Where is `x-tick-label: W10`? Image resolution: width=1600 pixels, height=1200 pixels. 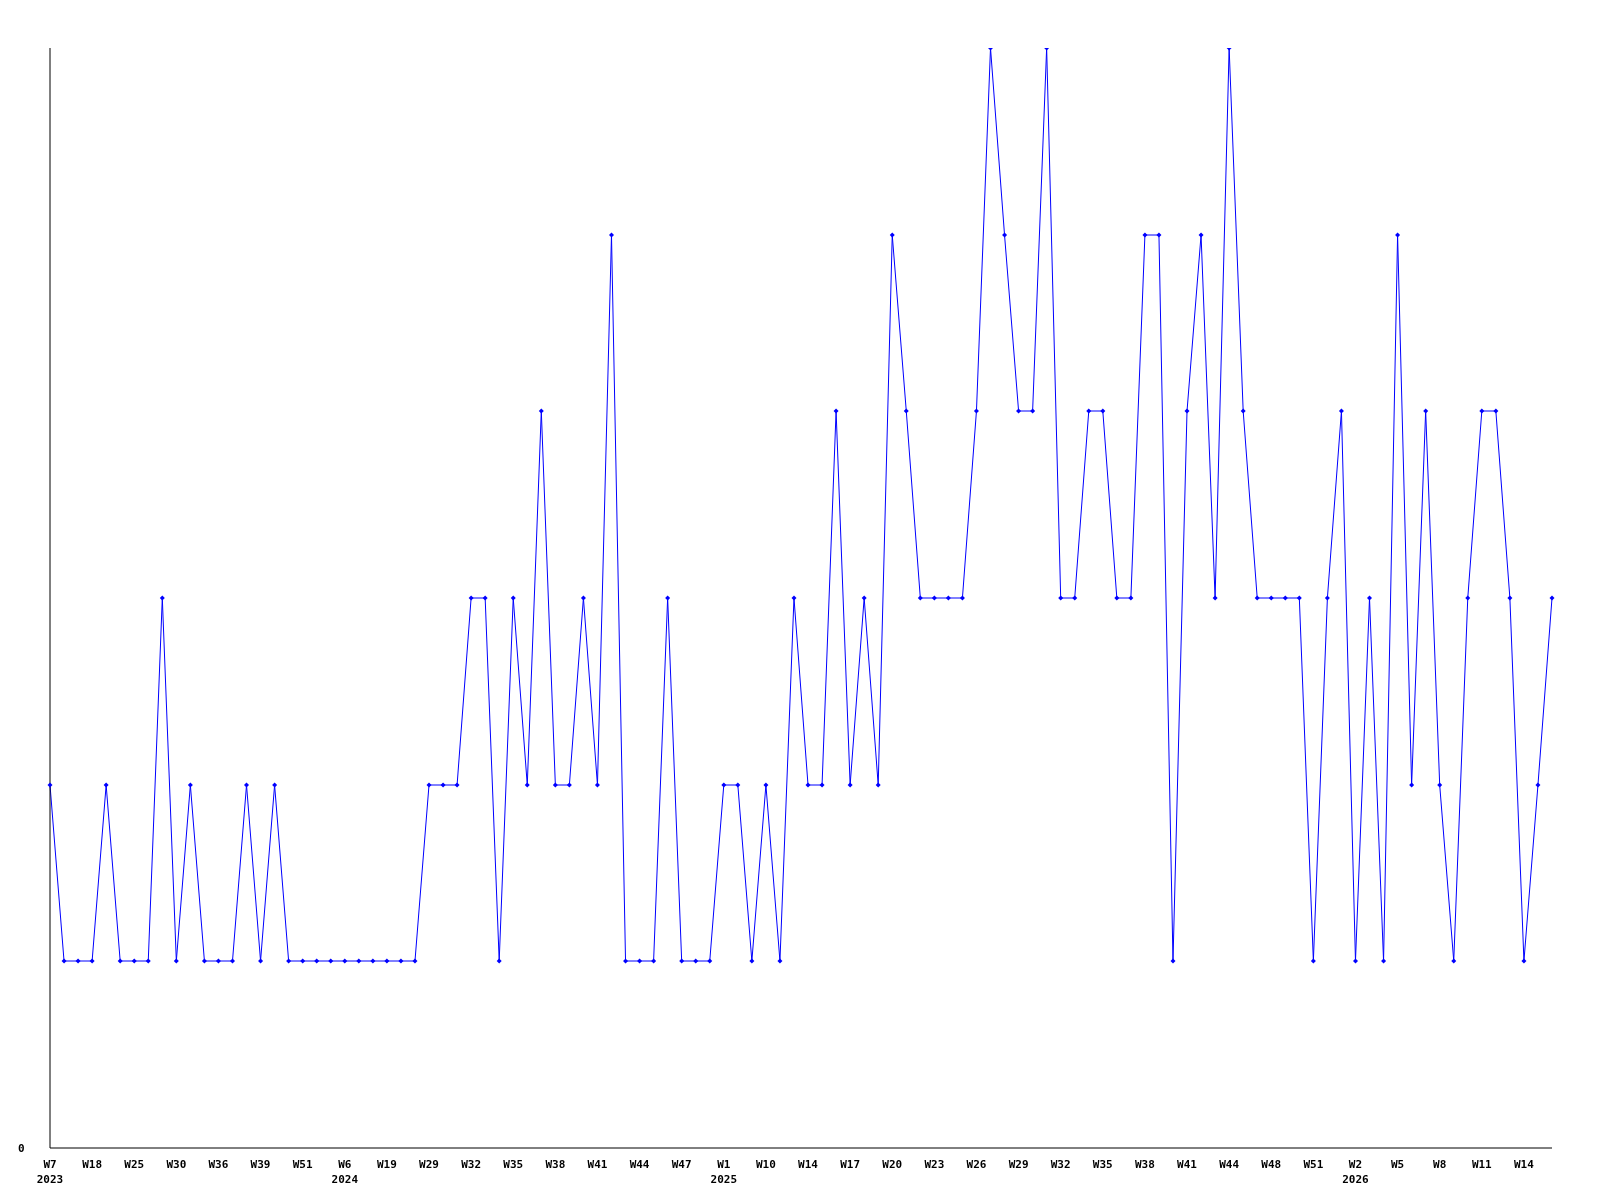 x-tick-label: W10 is located at coordinates (765, 1164).